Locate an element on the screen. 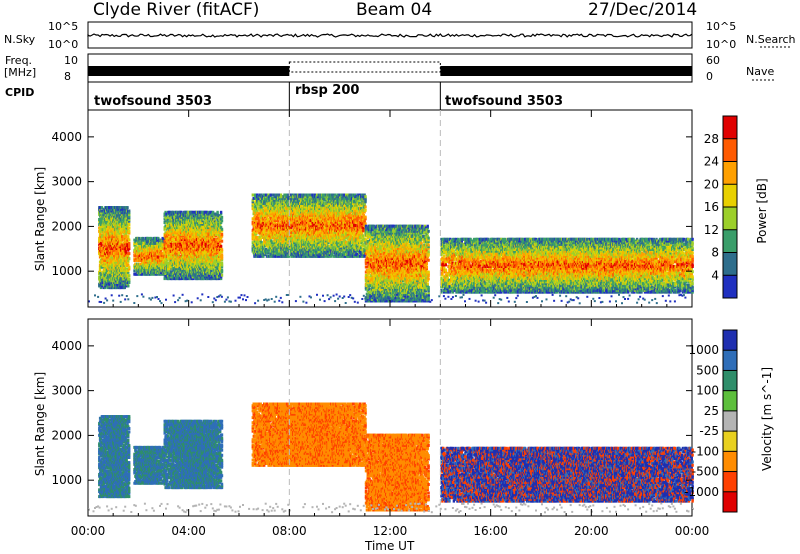 The width and height of the screenshot is (800, 554). cpid-segment-3: twofsound 3503 is located at coordinates (504, 101).